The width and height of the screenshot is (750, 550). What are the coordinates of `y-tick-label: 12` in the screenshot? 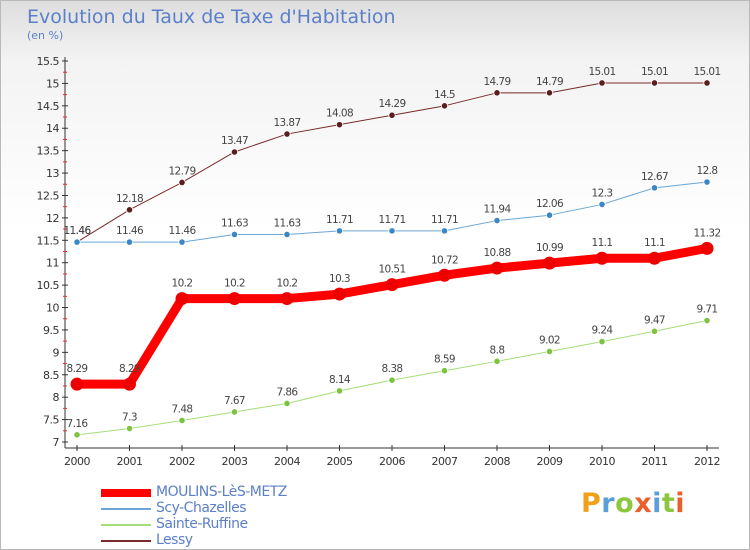 It's located at (52, 218).